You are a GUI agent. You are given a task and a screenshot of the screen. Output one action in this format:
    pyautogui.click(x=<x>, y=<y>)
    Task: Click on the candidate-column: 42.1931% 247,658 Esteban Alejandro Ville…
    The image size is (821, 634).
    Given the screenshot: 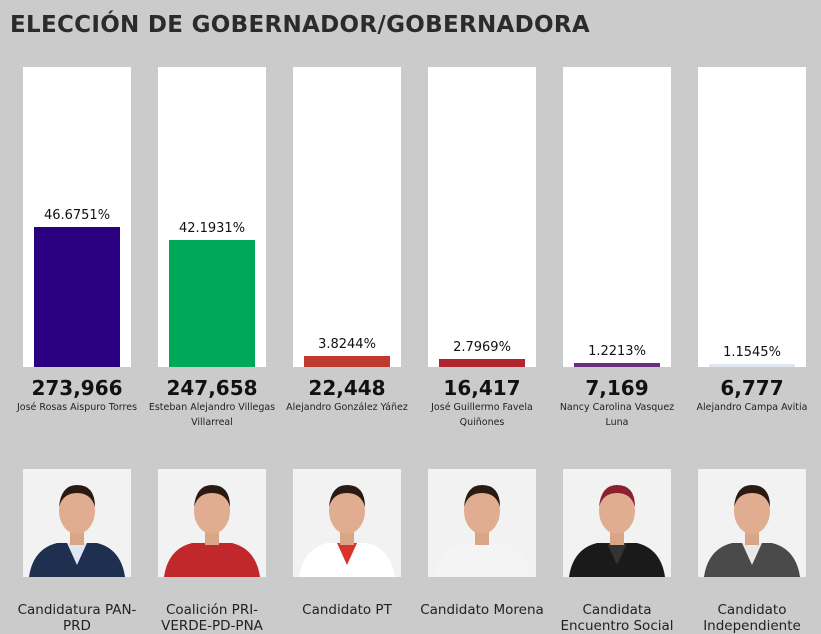 What is the action you would take?
    pyautogui.click(x=212, y=350)
    